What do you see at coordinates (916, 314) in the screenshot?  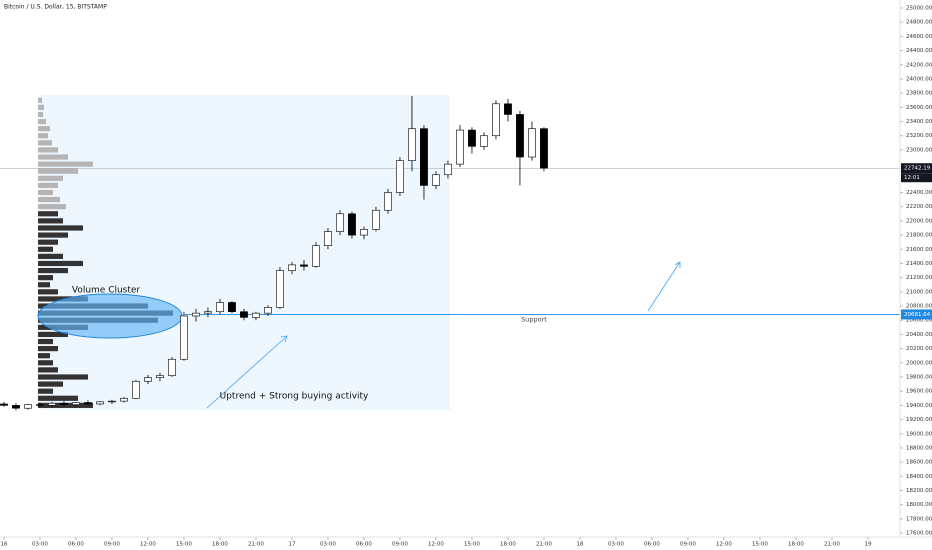 I see `support-price-tag` at bounding box center [916, 314].